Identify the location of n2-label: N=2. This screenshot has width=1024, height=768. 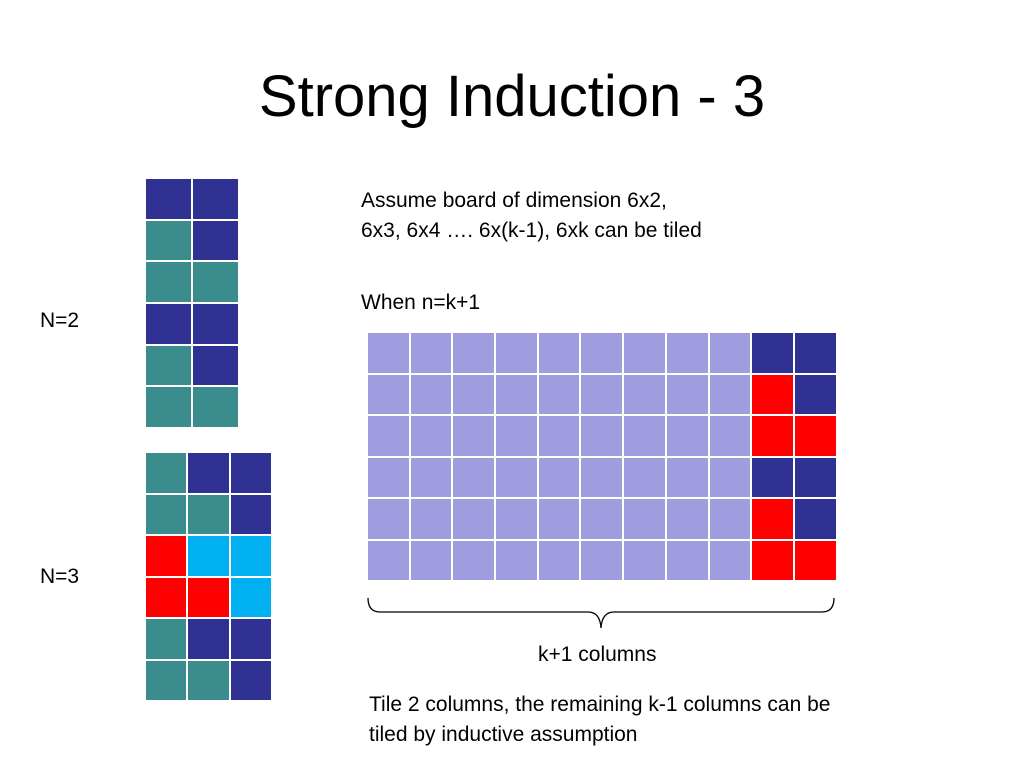
(60, 320).